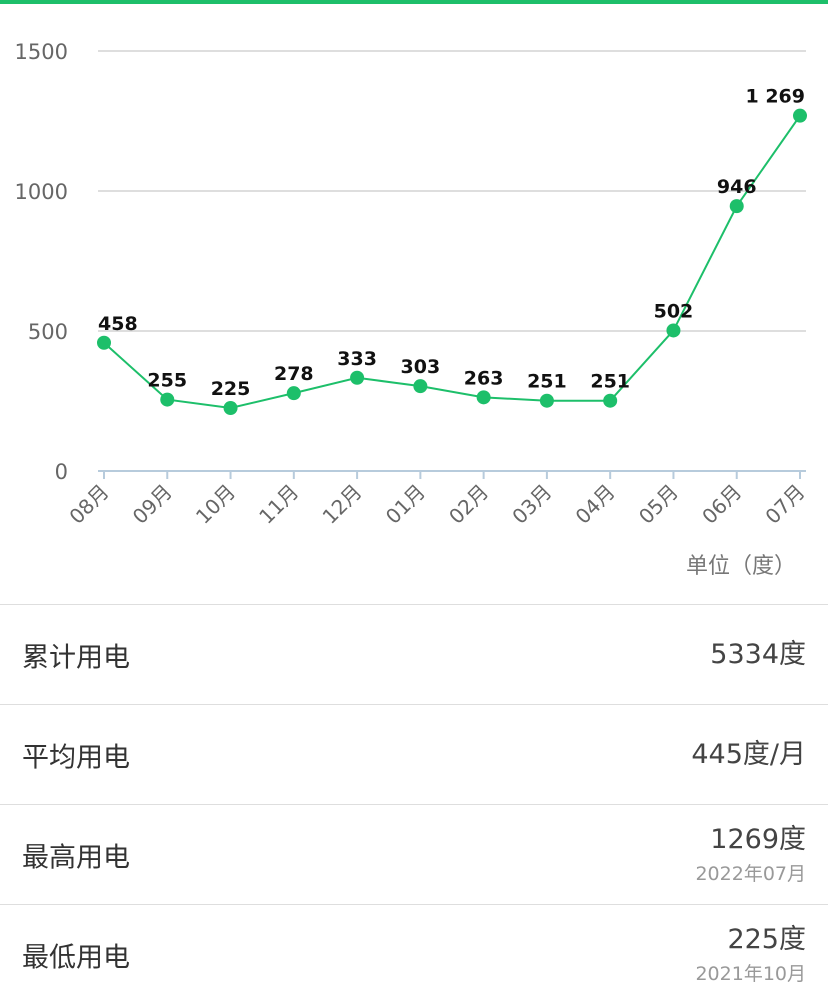 This screenshot has width=828, height=1002. Describe the element at coordinates (278, 504) in the screenshot. I see `x-tick-label: 11月` at that location.